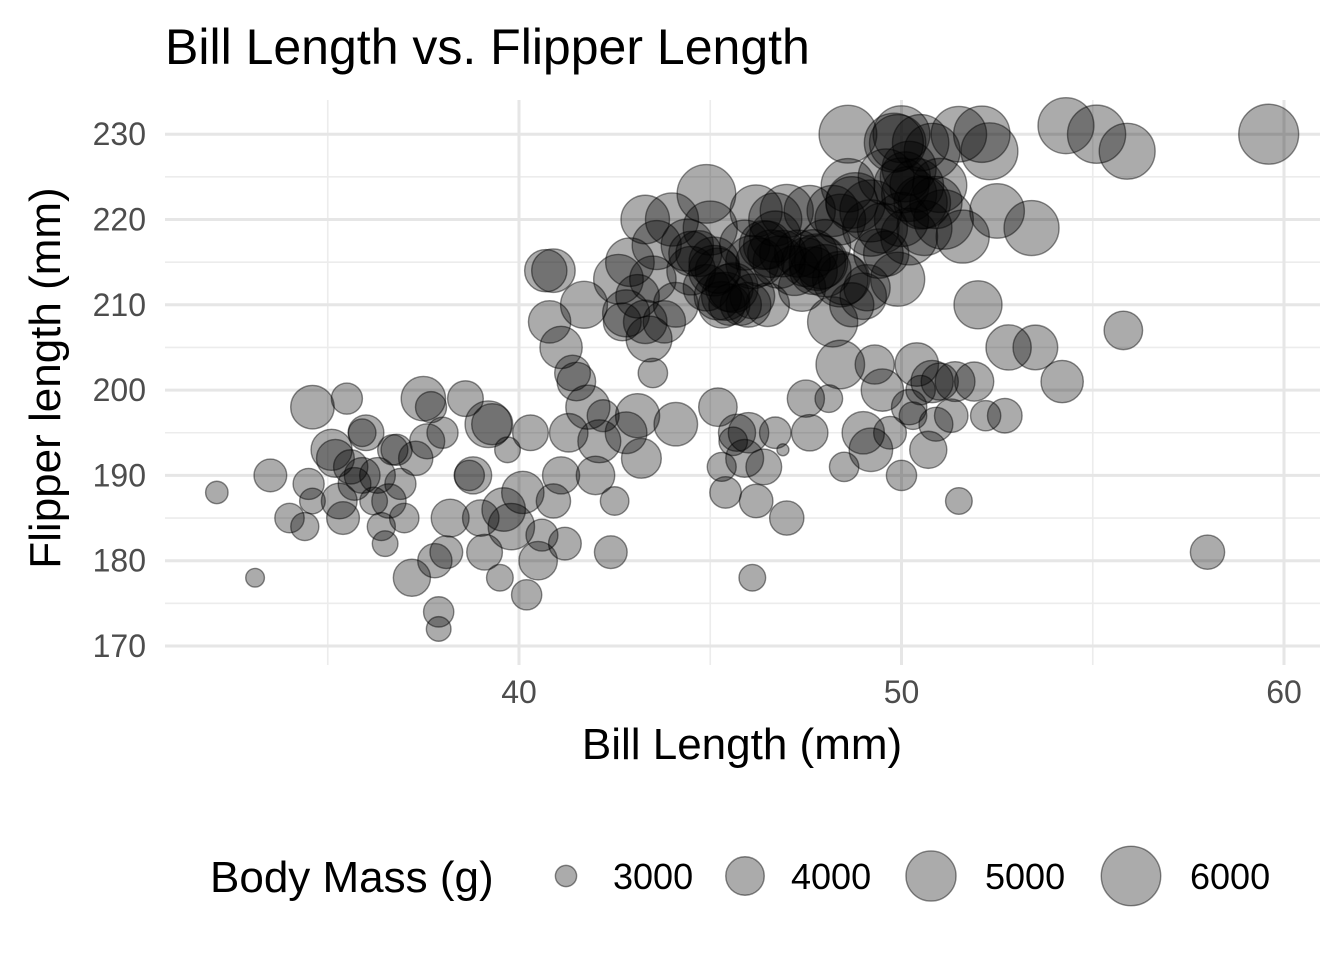 Image resolution: width=1344 pixels, height=960 pixels. I want to click on y-tick-label: 210, so click(119, 305).